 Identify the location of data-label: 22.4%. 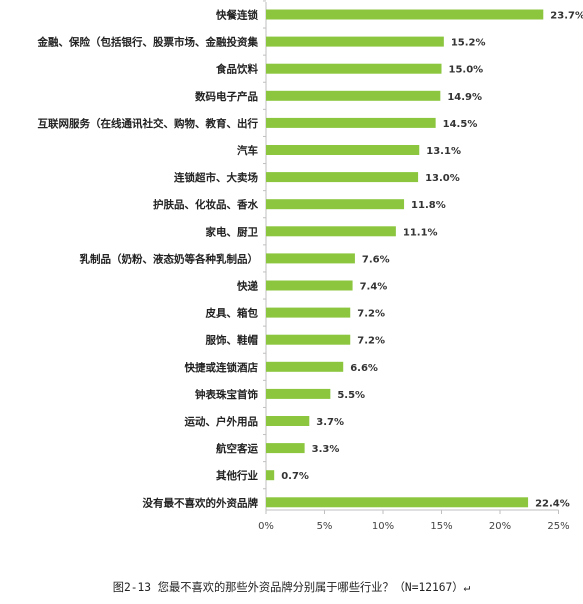
(552, 503).